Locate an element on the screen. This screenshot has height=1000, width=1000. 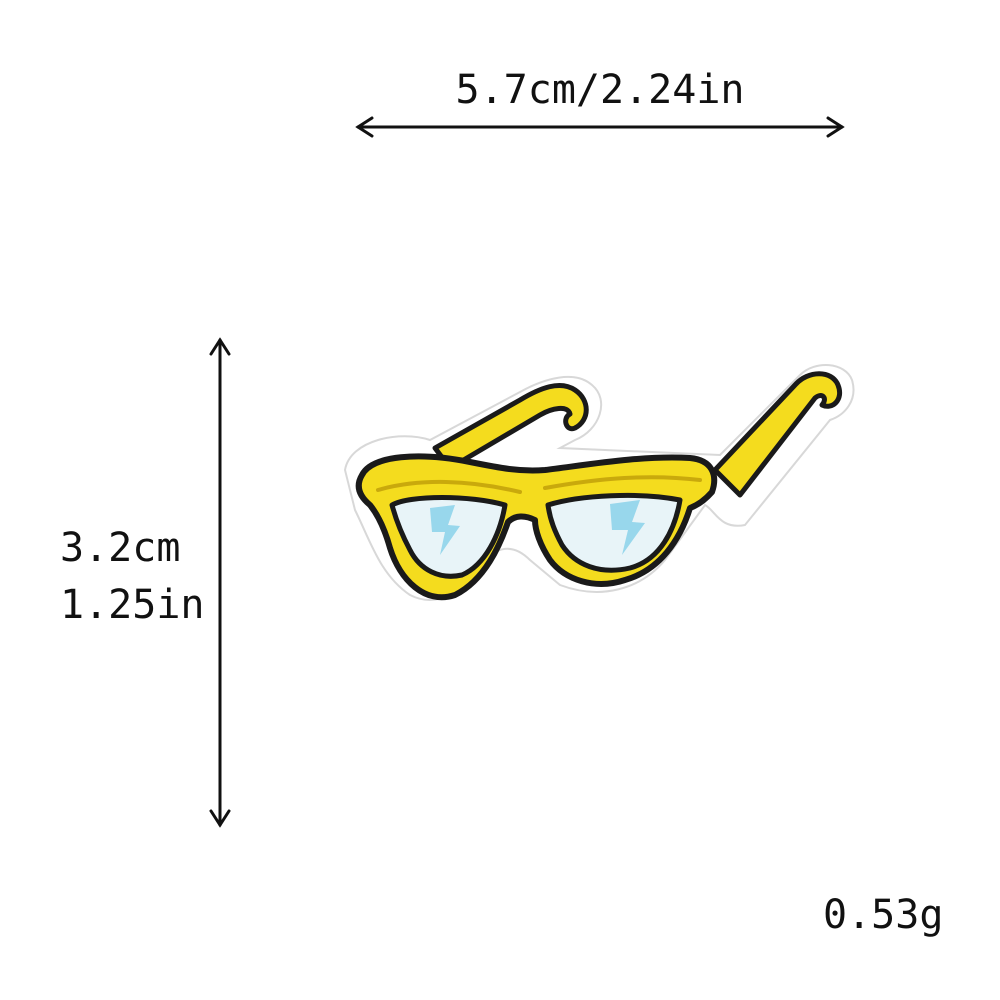
weight-label: 0.53g is located at coordinates (883, 915).